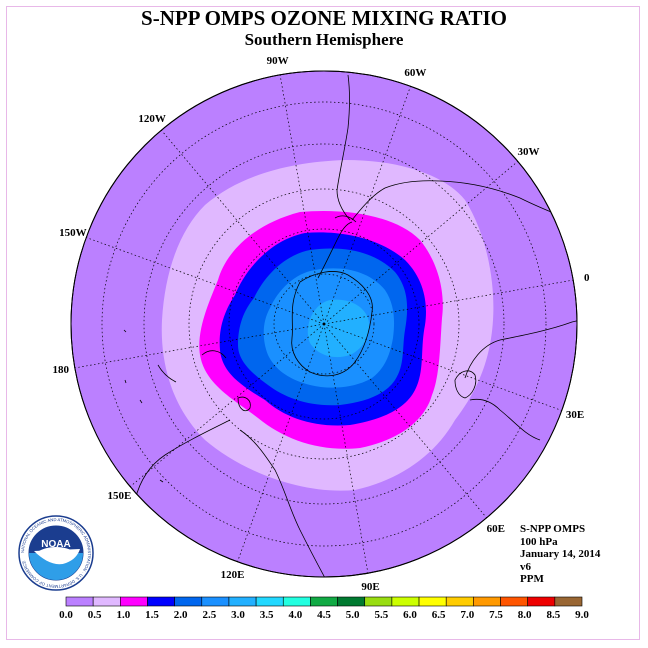 The height and width of the screenshot is (648, 648). What do you see at coordinates (295, 615) in the screenshot?
I see `legend-tick-label: 4.0` at bounding box center [295, 615].